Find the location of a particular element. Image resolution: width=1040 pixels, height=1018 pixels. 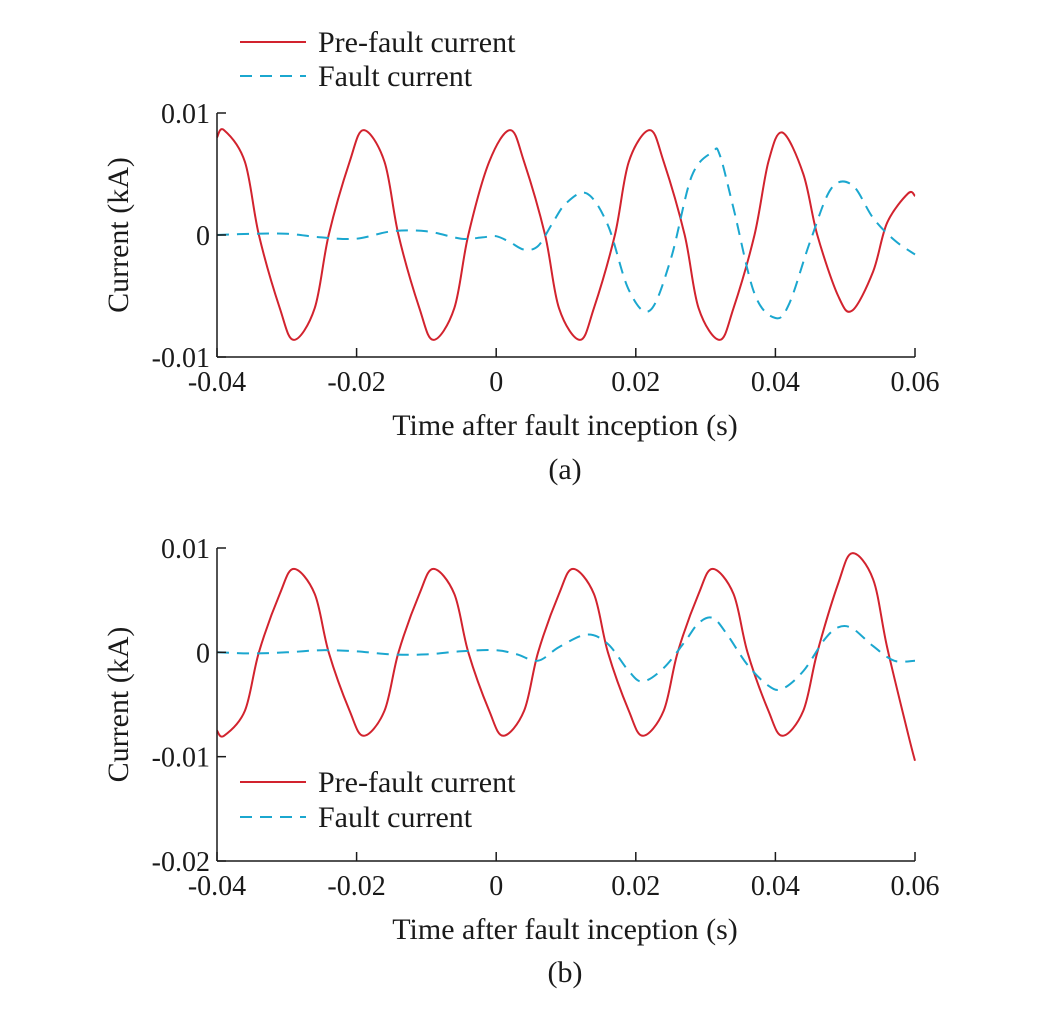

y-tick-label: -0.02 is located at coordinates (181, 862).